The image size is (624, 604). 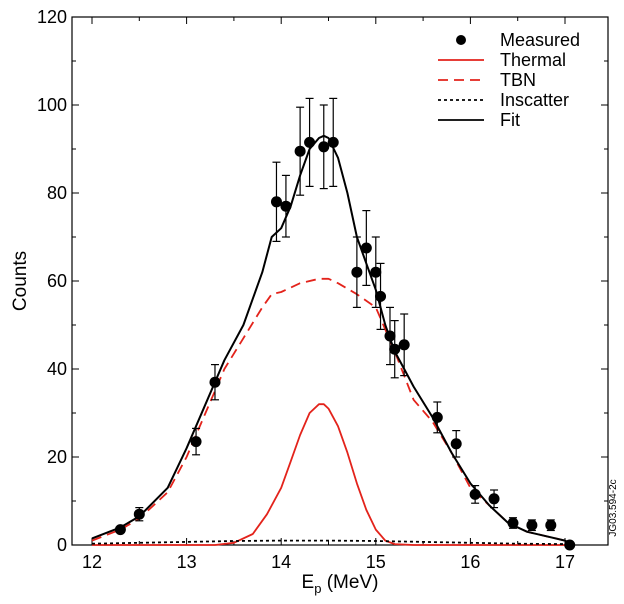 What do you see at coordinates (328, 562) in the screenshot?
I see `x-tick-labels: 12 13 14 15 16 17` at bounding box center [328, 562].